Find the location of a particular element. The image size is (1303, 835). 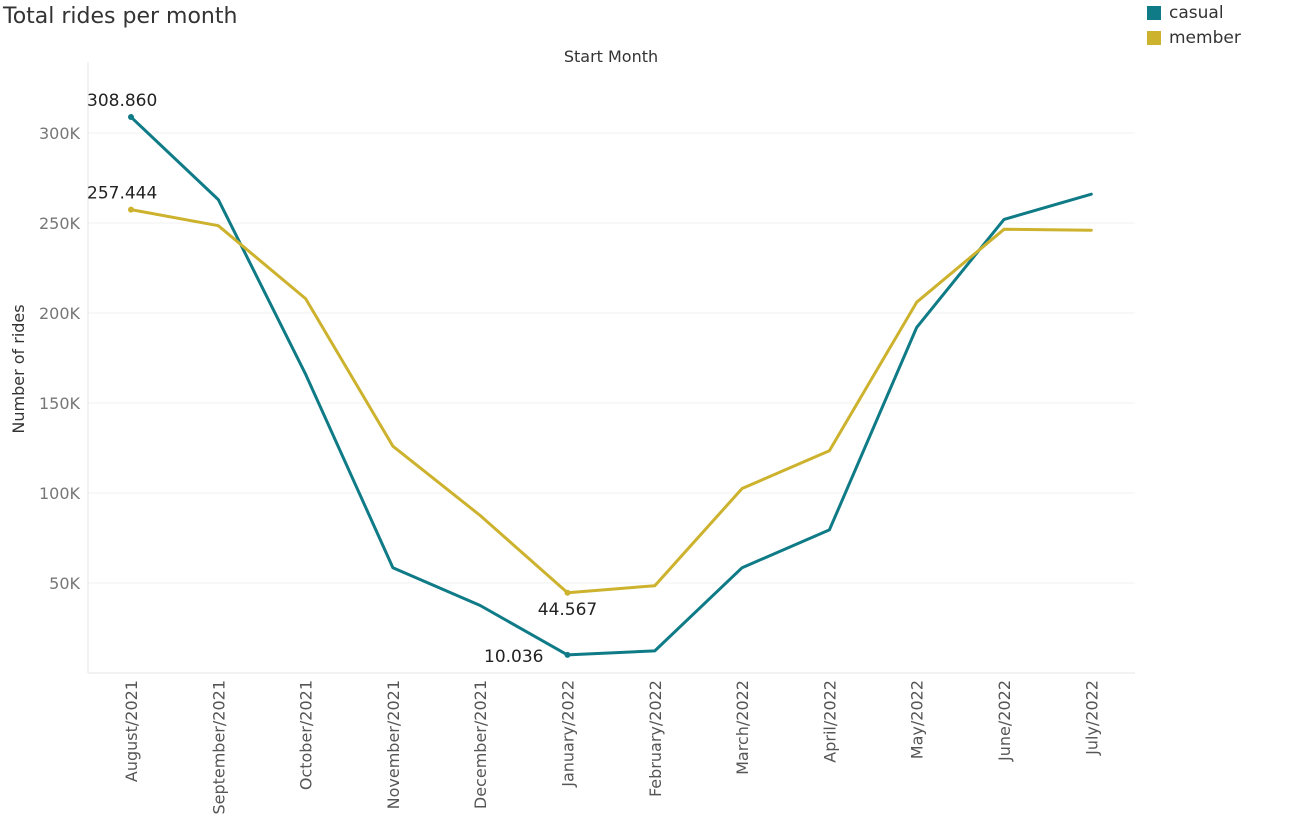

x-tick-label: November/2021 is located at coordinates (393, 744).